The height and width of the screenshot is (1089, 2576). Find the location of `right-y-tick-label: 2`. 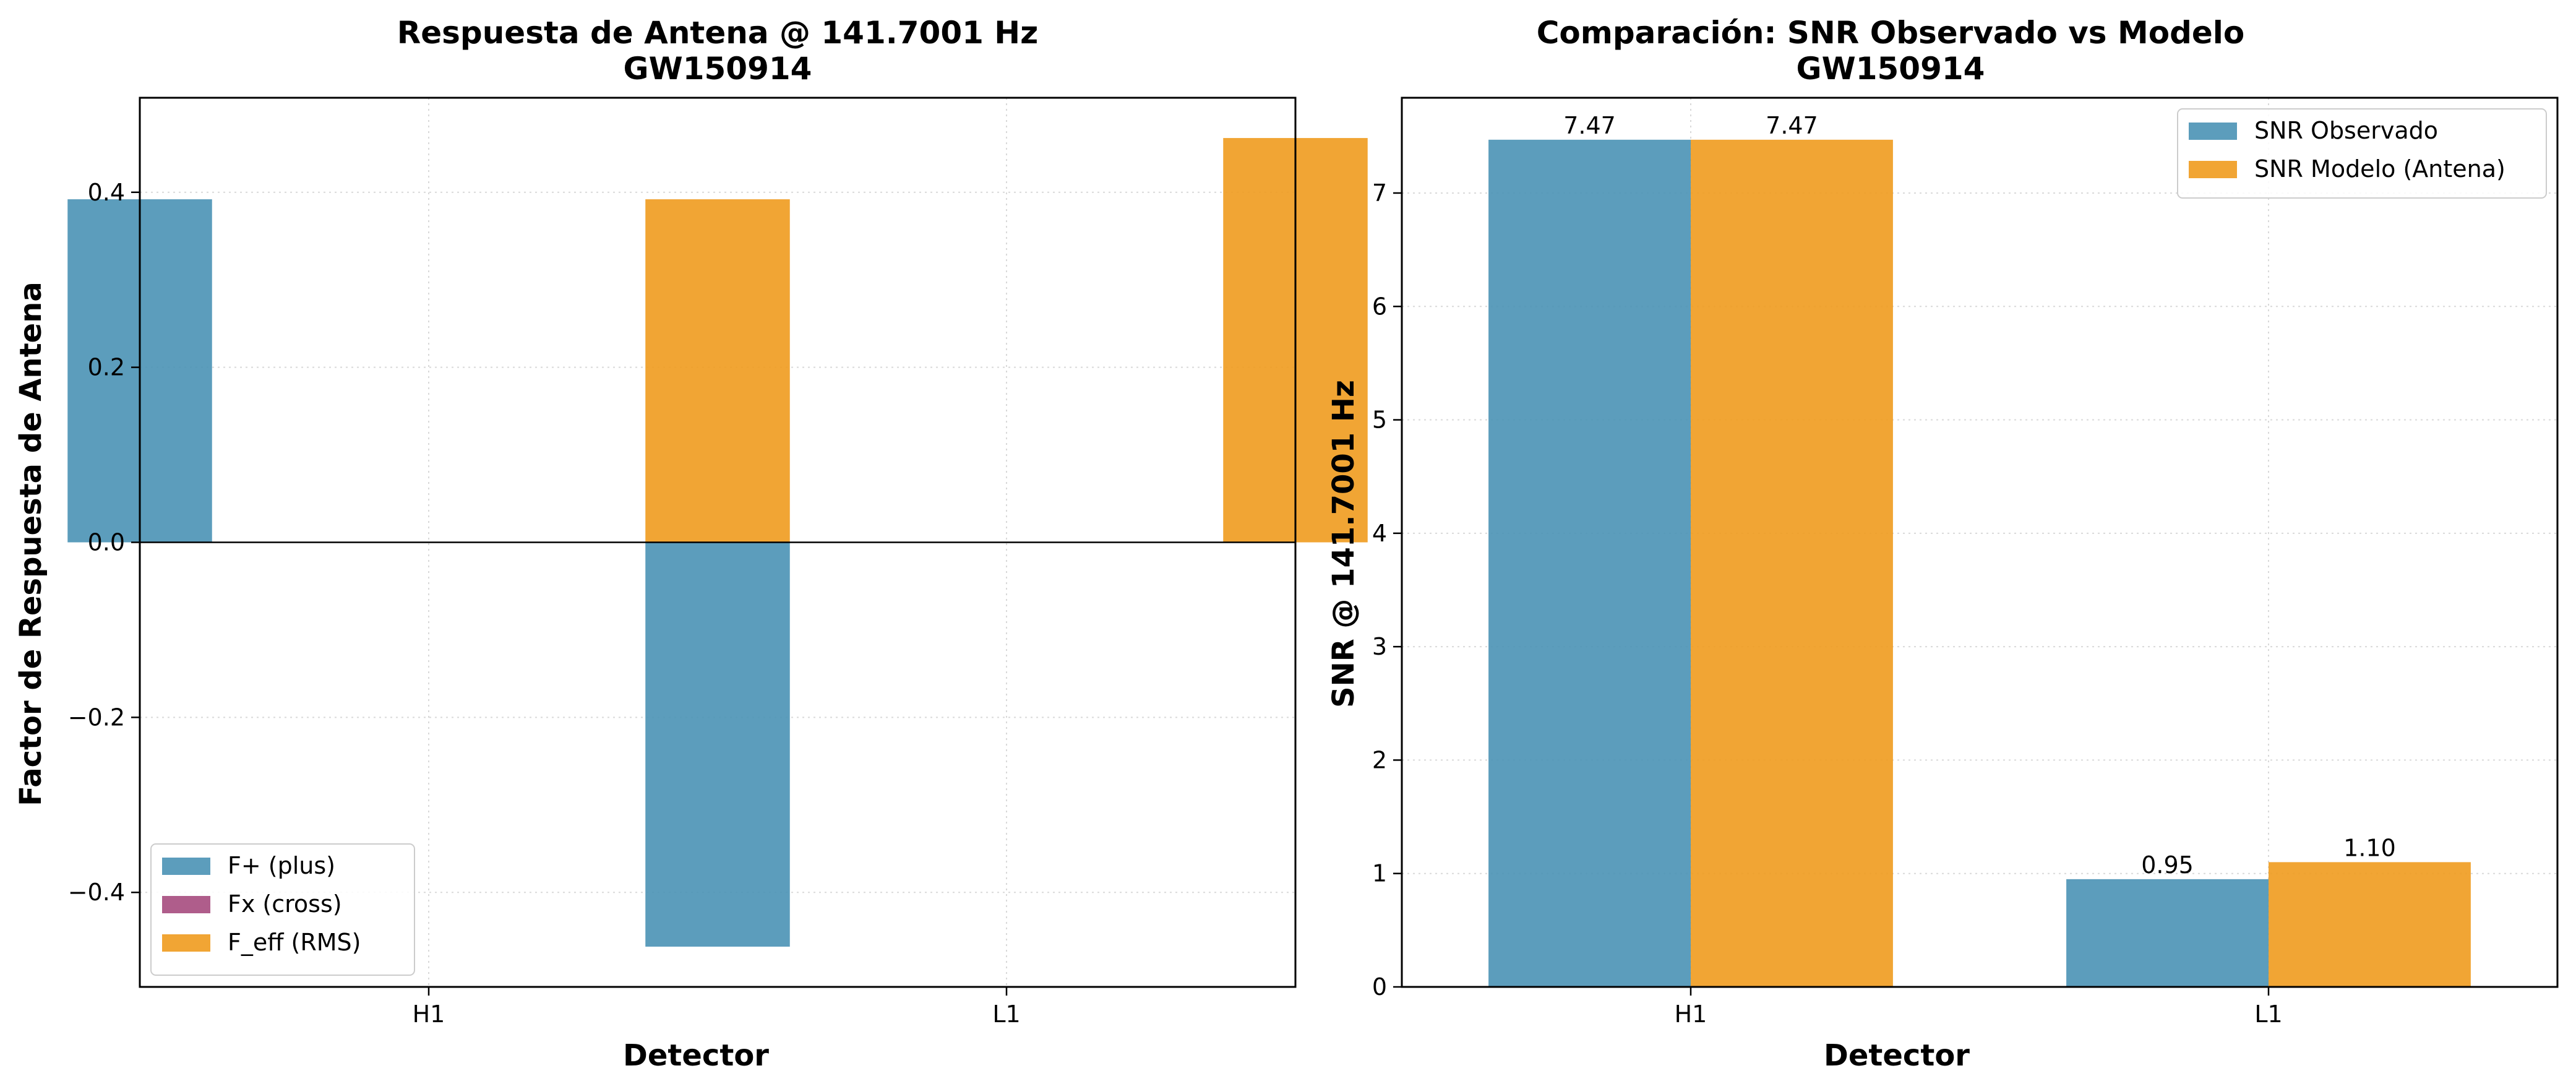

right-y-tick-label: 2 is located at coordinates (1380, 759).